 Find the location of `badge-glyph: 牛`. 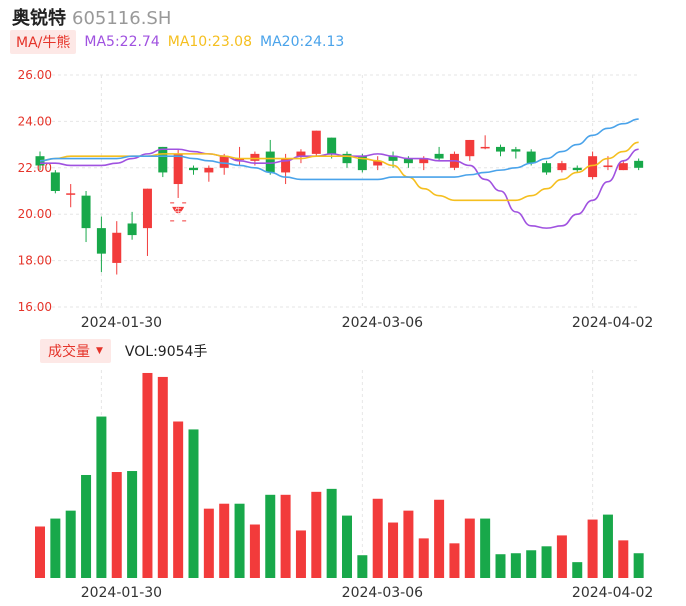

badge-glyph: 牛 is located at coordinates (178, 210).